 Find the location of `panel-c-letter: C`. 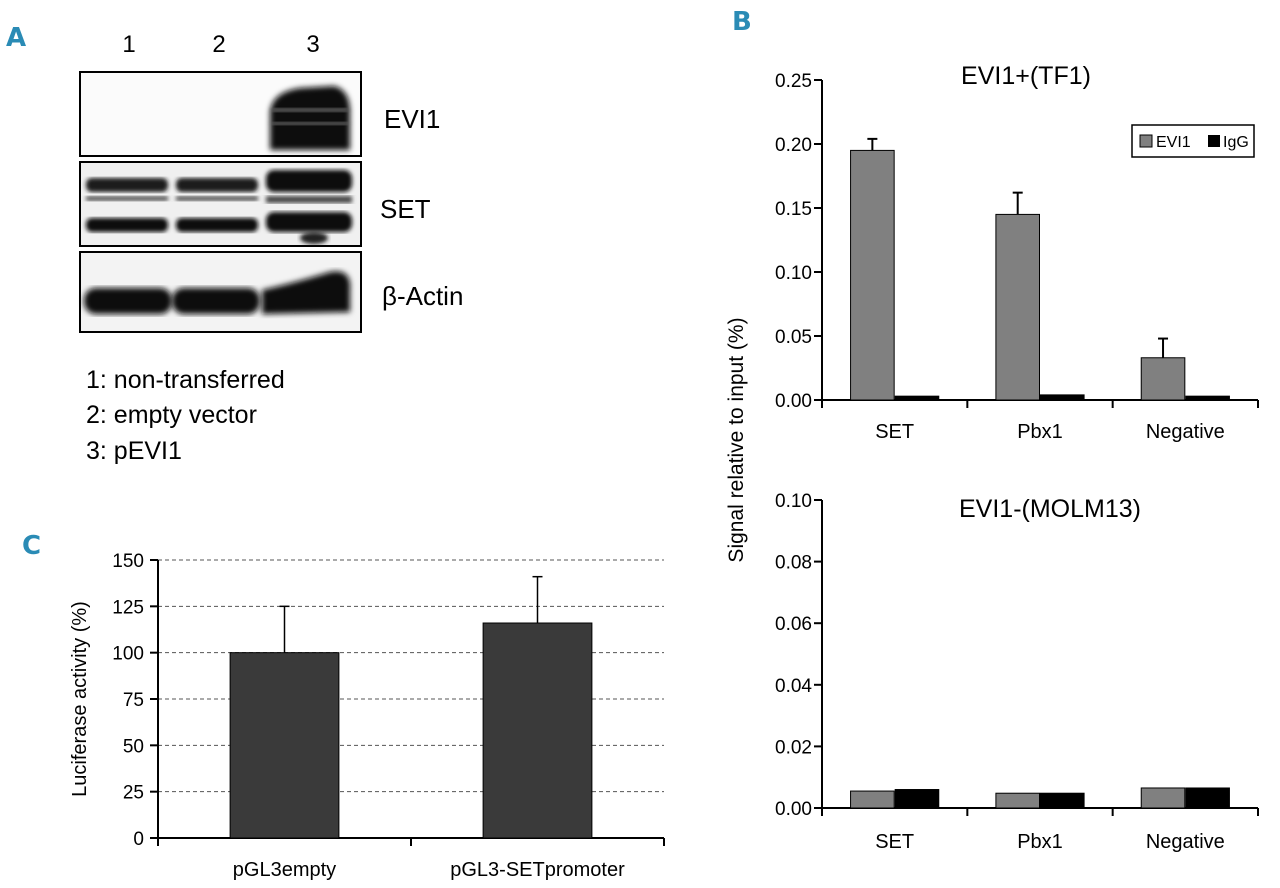

panel-c-letter: C is located at coordinates (31, 546).